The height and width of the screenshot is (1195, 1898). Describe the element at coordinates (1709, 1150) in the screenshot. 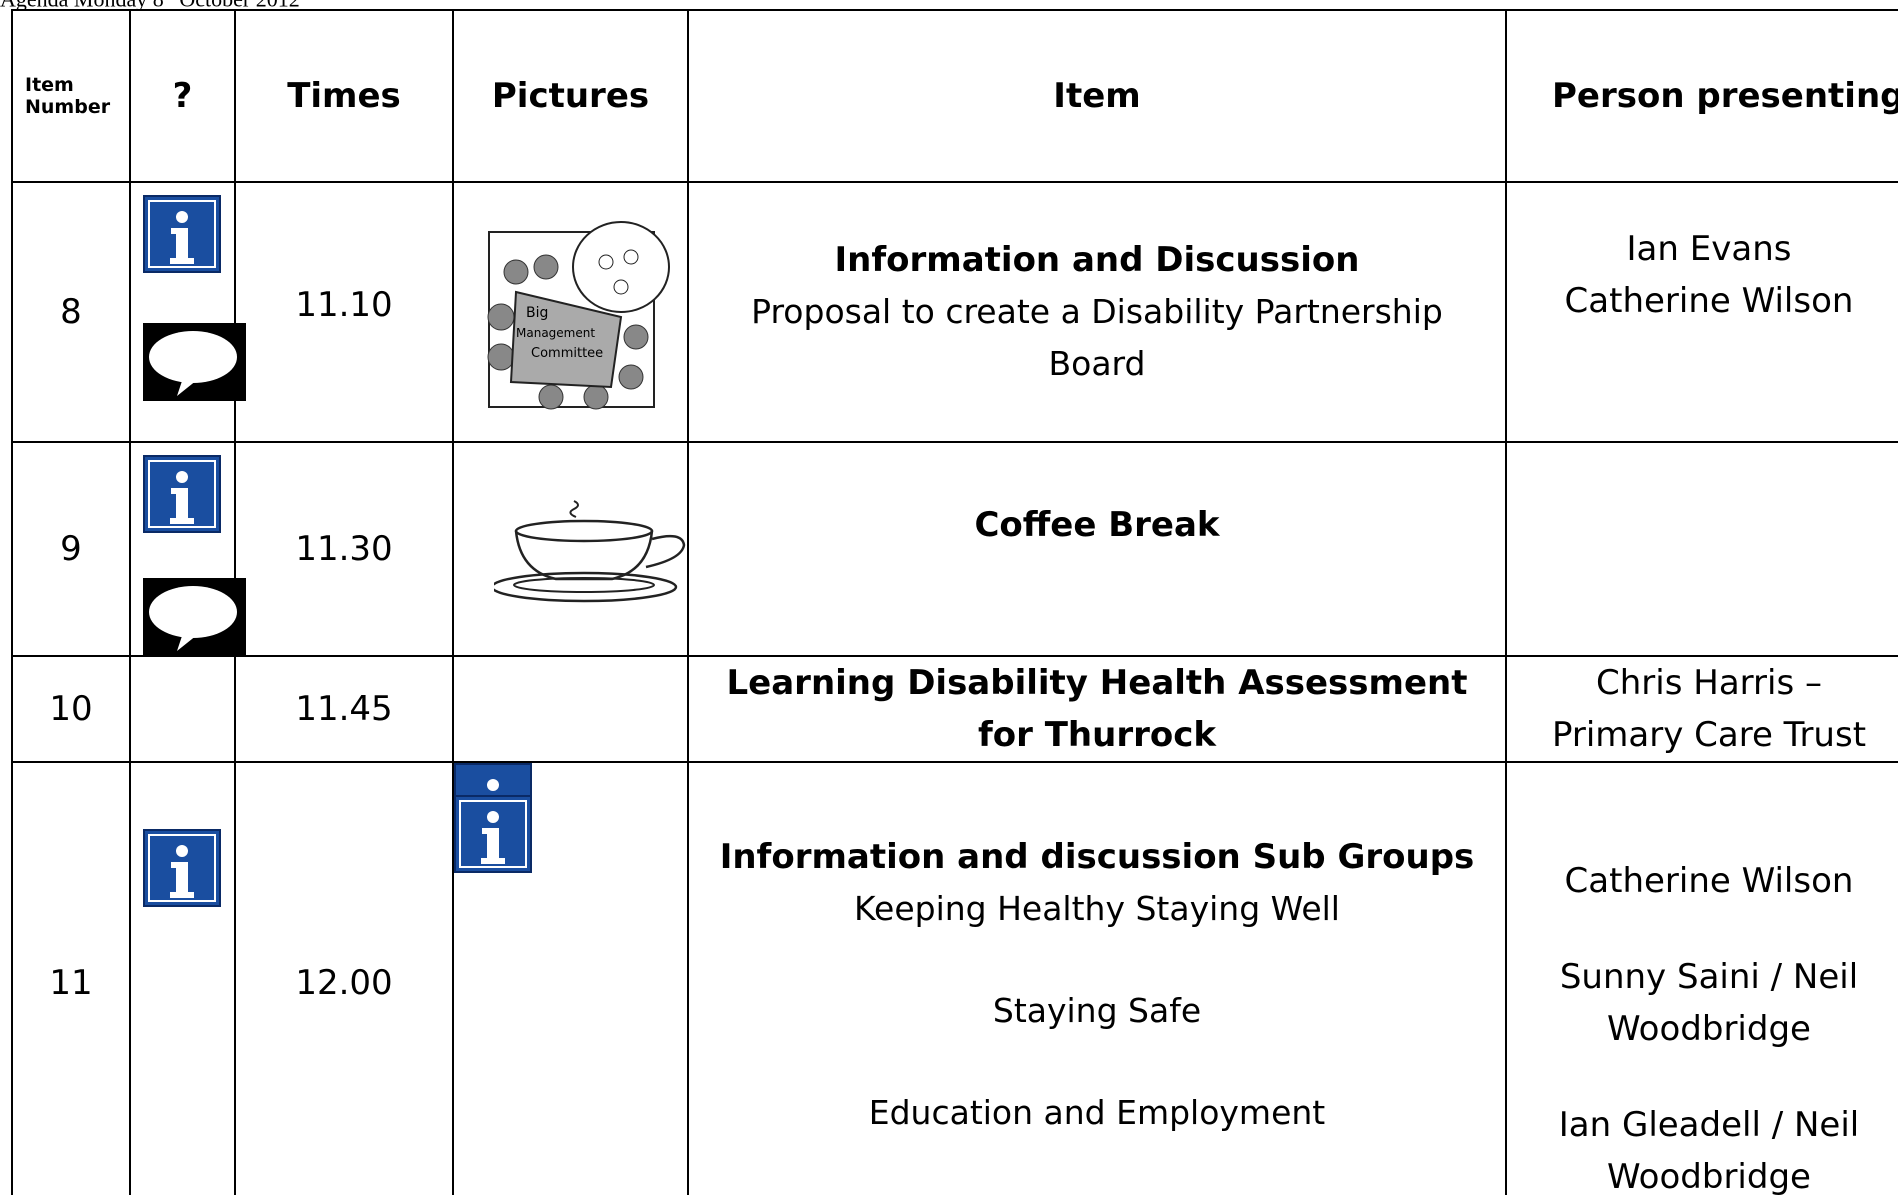

I see `presenter: Ian Gleadell / Neil Woodbridge` at that location.